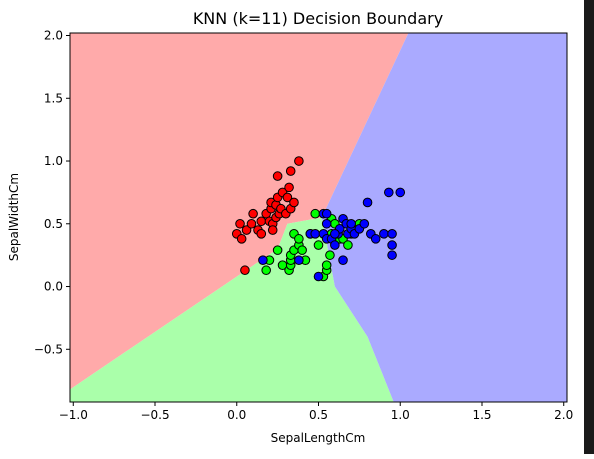  I want to click on y-tick-label: 0.0, so click(53, 287).